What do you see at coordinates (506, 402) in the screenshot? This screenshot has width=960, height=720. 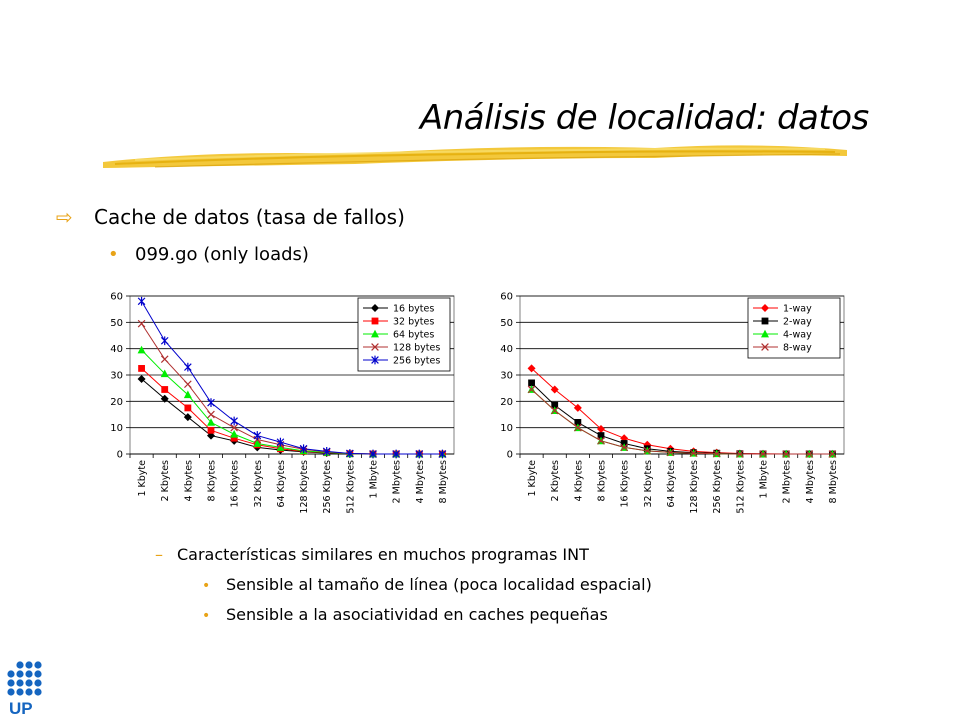 I see `chart2-y-tick-label: 20` at bounding box center [506, 402].